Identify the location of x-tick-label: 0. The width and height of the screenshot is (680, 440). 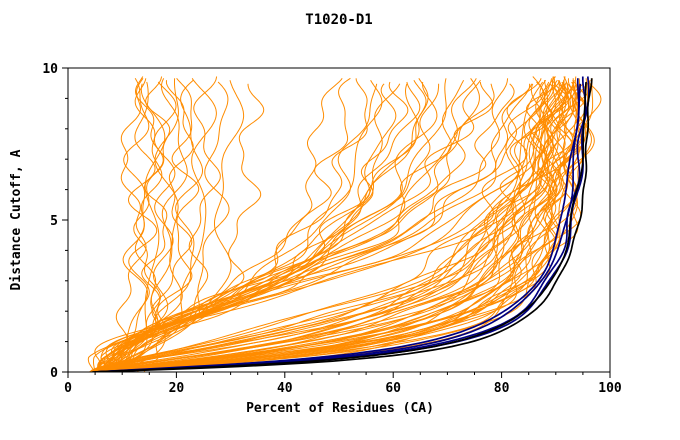
(68, 388).